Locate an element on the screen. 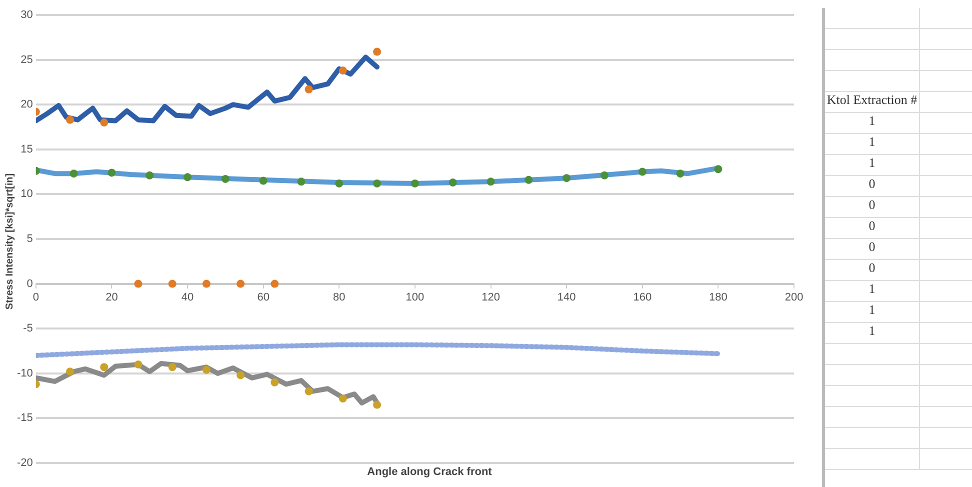  y-tick-label: 25 is located at coordinates (26, 60).